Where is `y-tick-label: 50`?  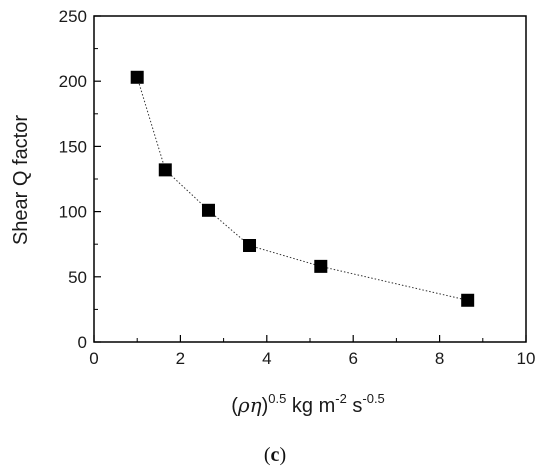
y-tick-label: 50 is located at coordinates (77, 277).